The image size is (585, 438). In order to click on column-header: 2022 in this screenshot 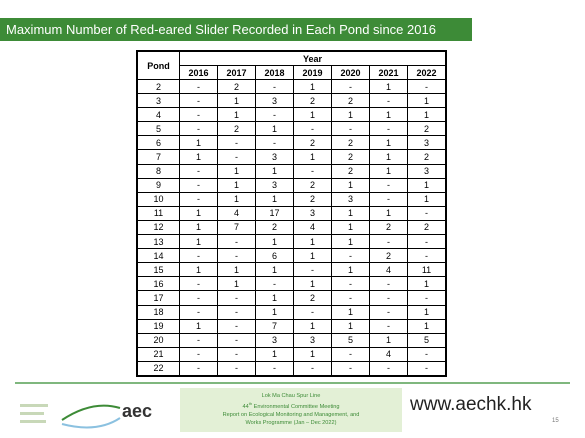, I will do `click(427, 72)`.